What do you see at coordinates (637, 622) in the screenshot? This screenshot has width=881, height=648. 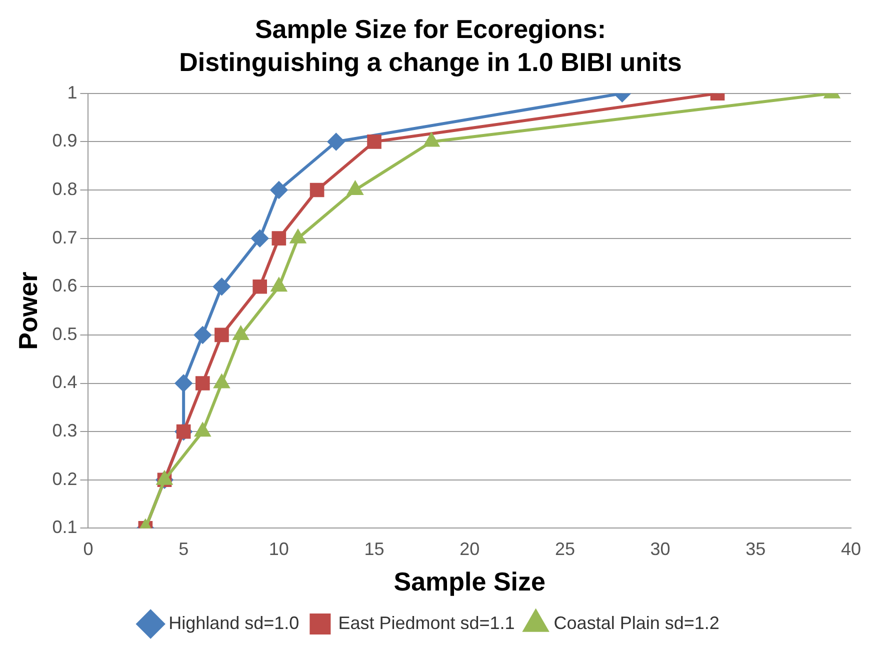 I see `legend-label: Coastal Plain sd=1.2` at bounding box center [637, 622].